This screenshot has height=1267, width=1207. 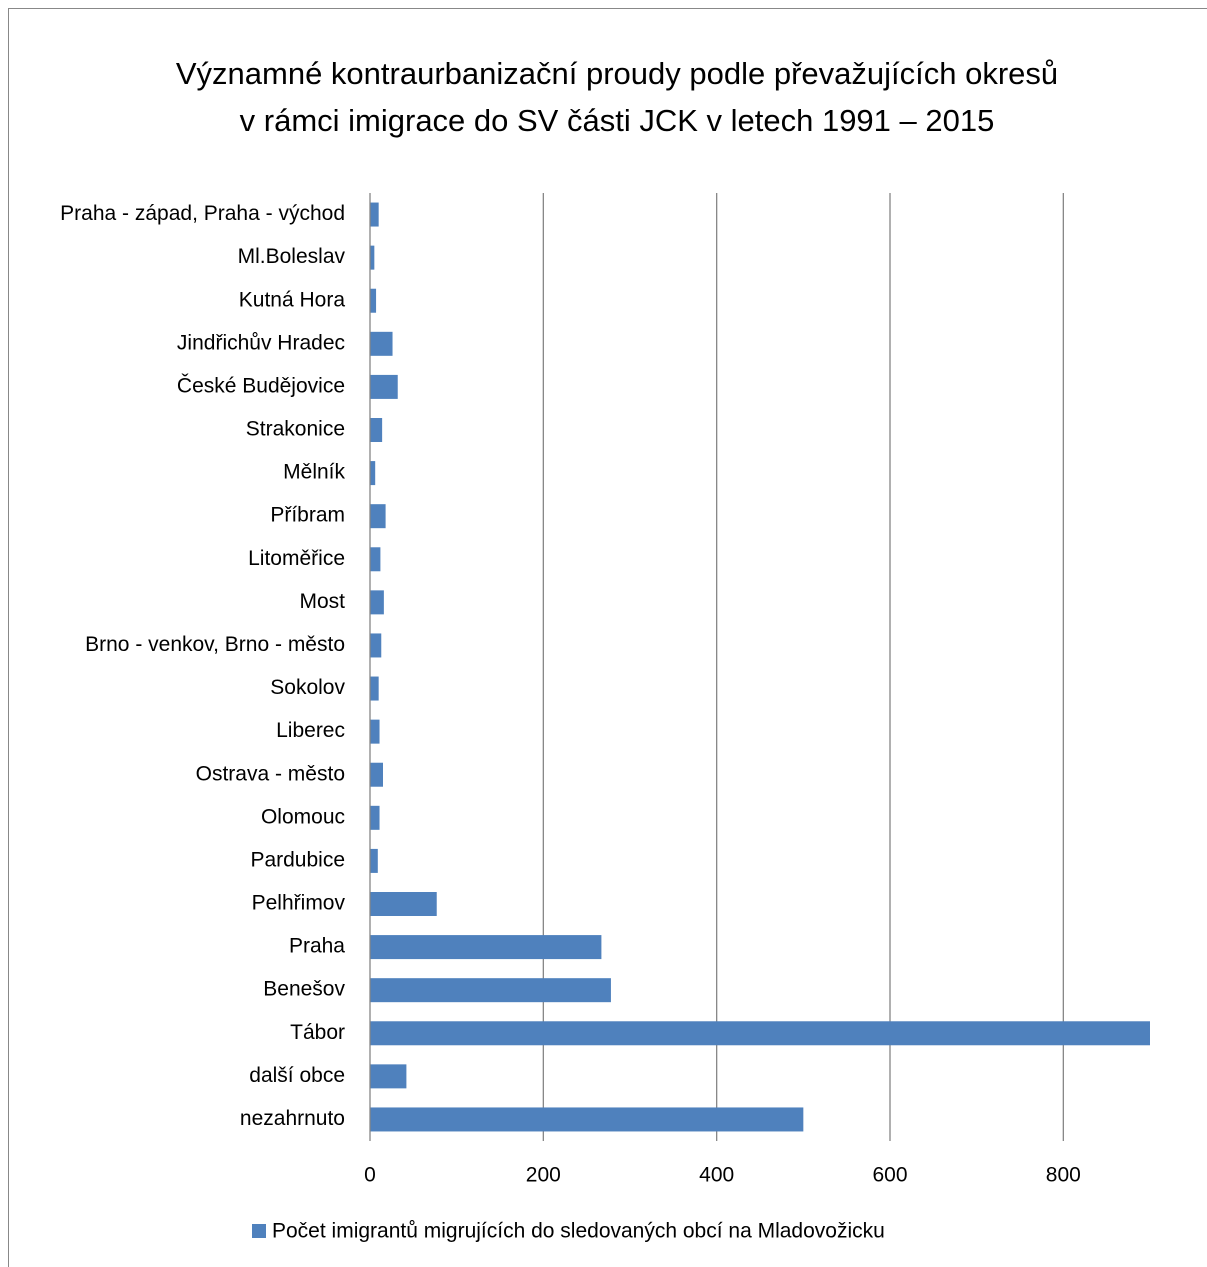 I want to click on y-tick-label: Sokolov, so click(x=307, y=687).